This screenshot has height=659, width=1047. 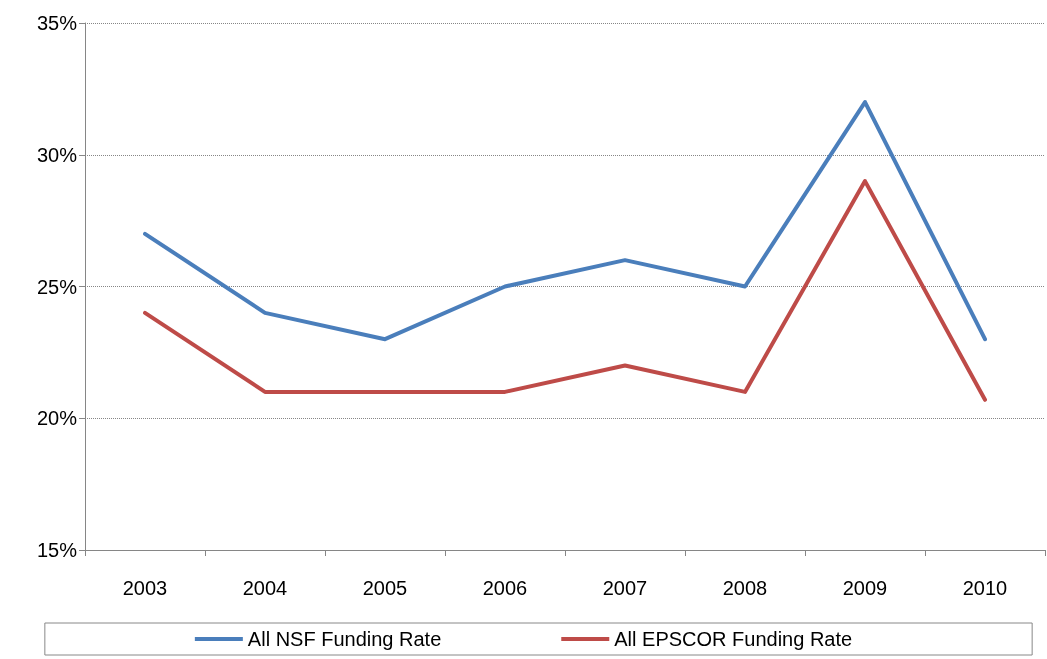 I want to click on y-tick-label: 15%, so click(x=57, y=550).